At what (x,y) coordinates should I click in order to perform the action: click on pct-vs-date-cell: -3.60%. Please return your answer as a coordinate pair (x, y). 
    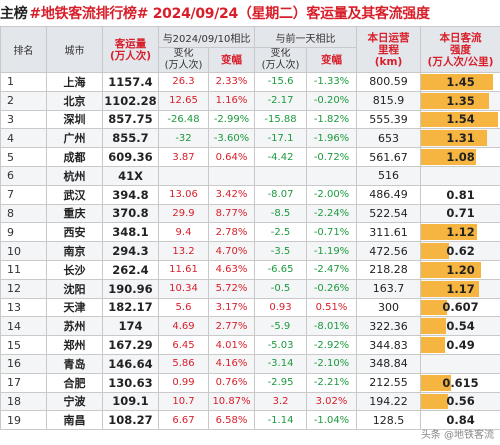
    Looking at the image, I should click on (231, 138).